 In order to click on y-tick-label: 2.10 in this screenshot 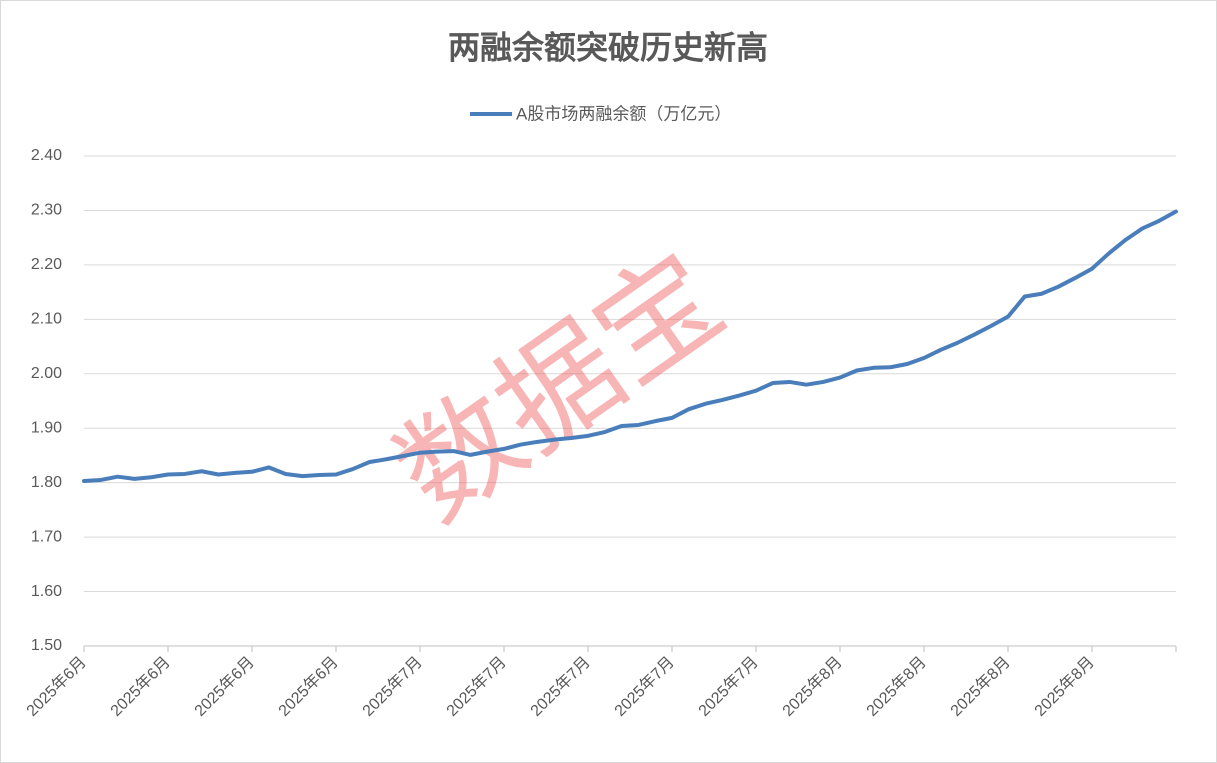, I will do `click(46, 319)`.